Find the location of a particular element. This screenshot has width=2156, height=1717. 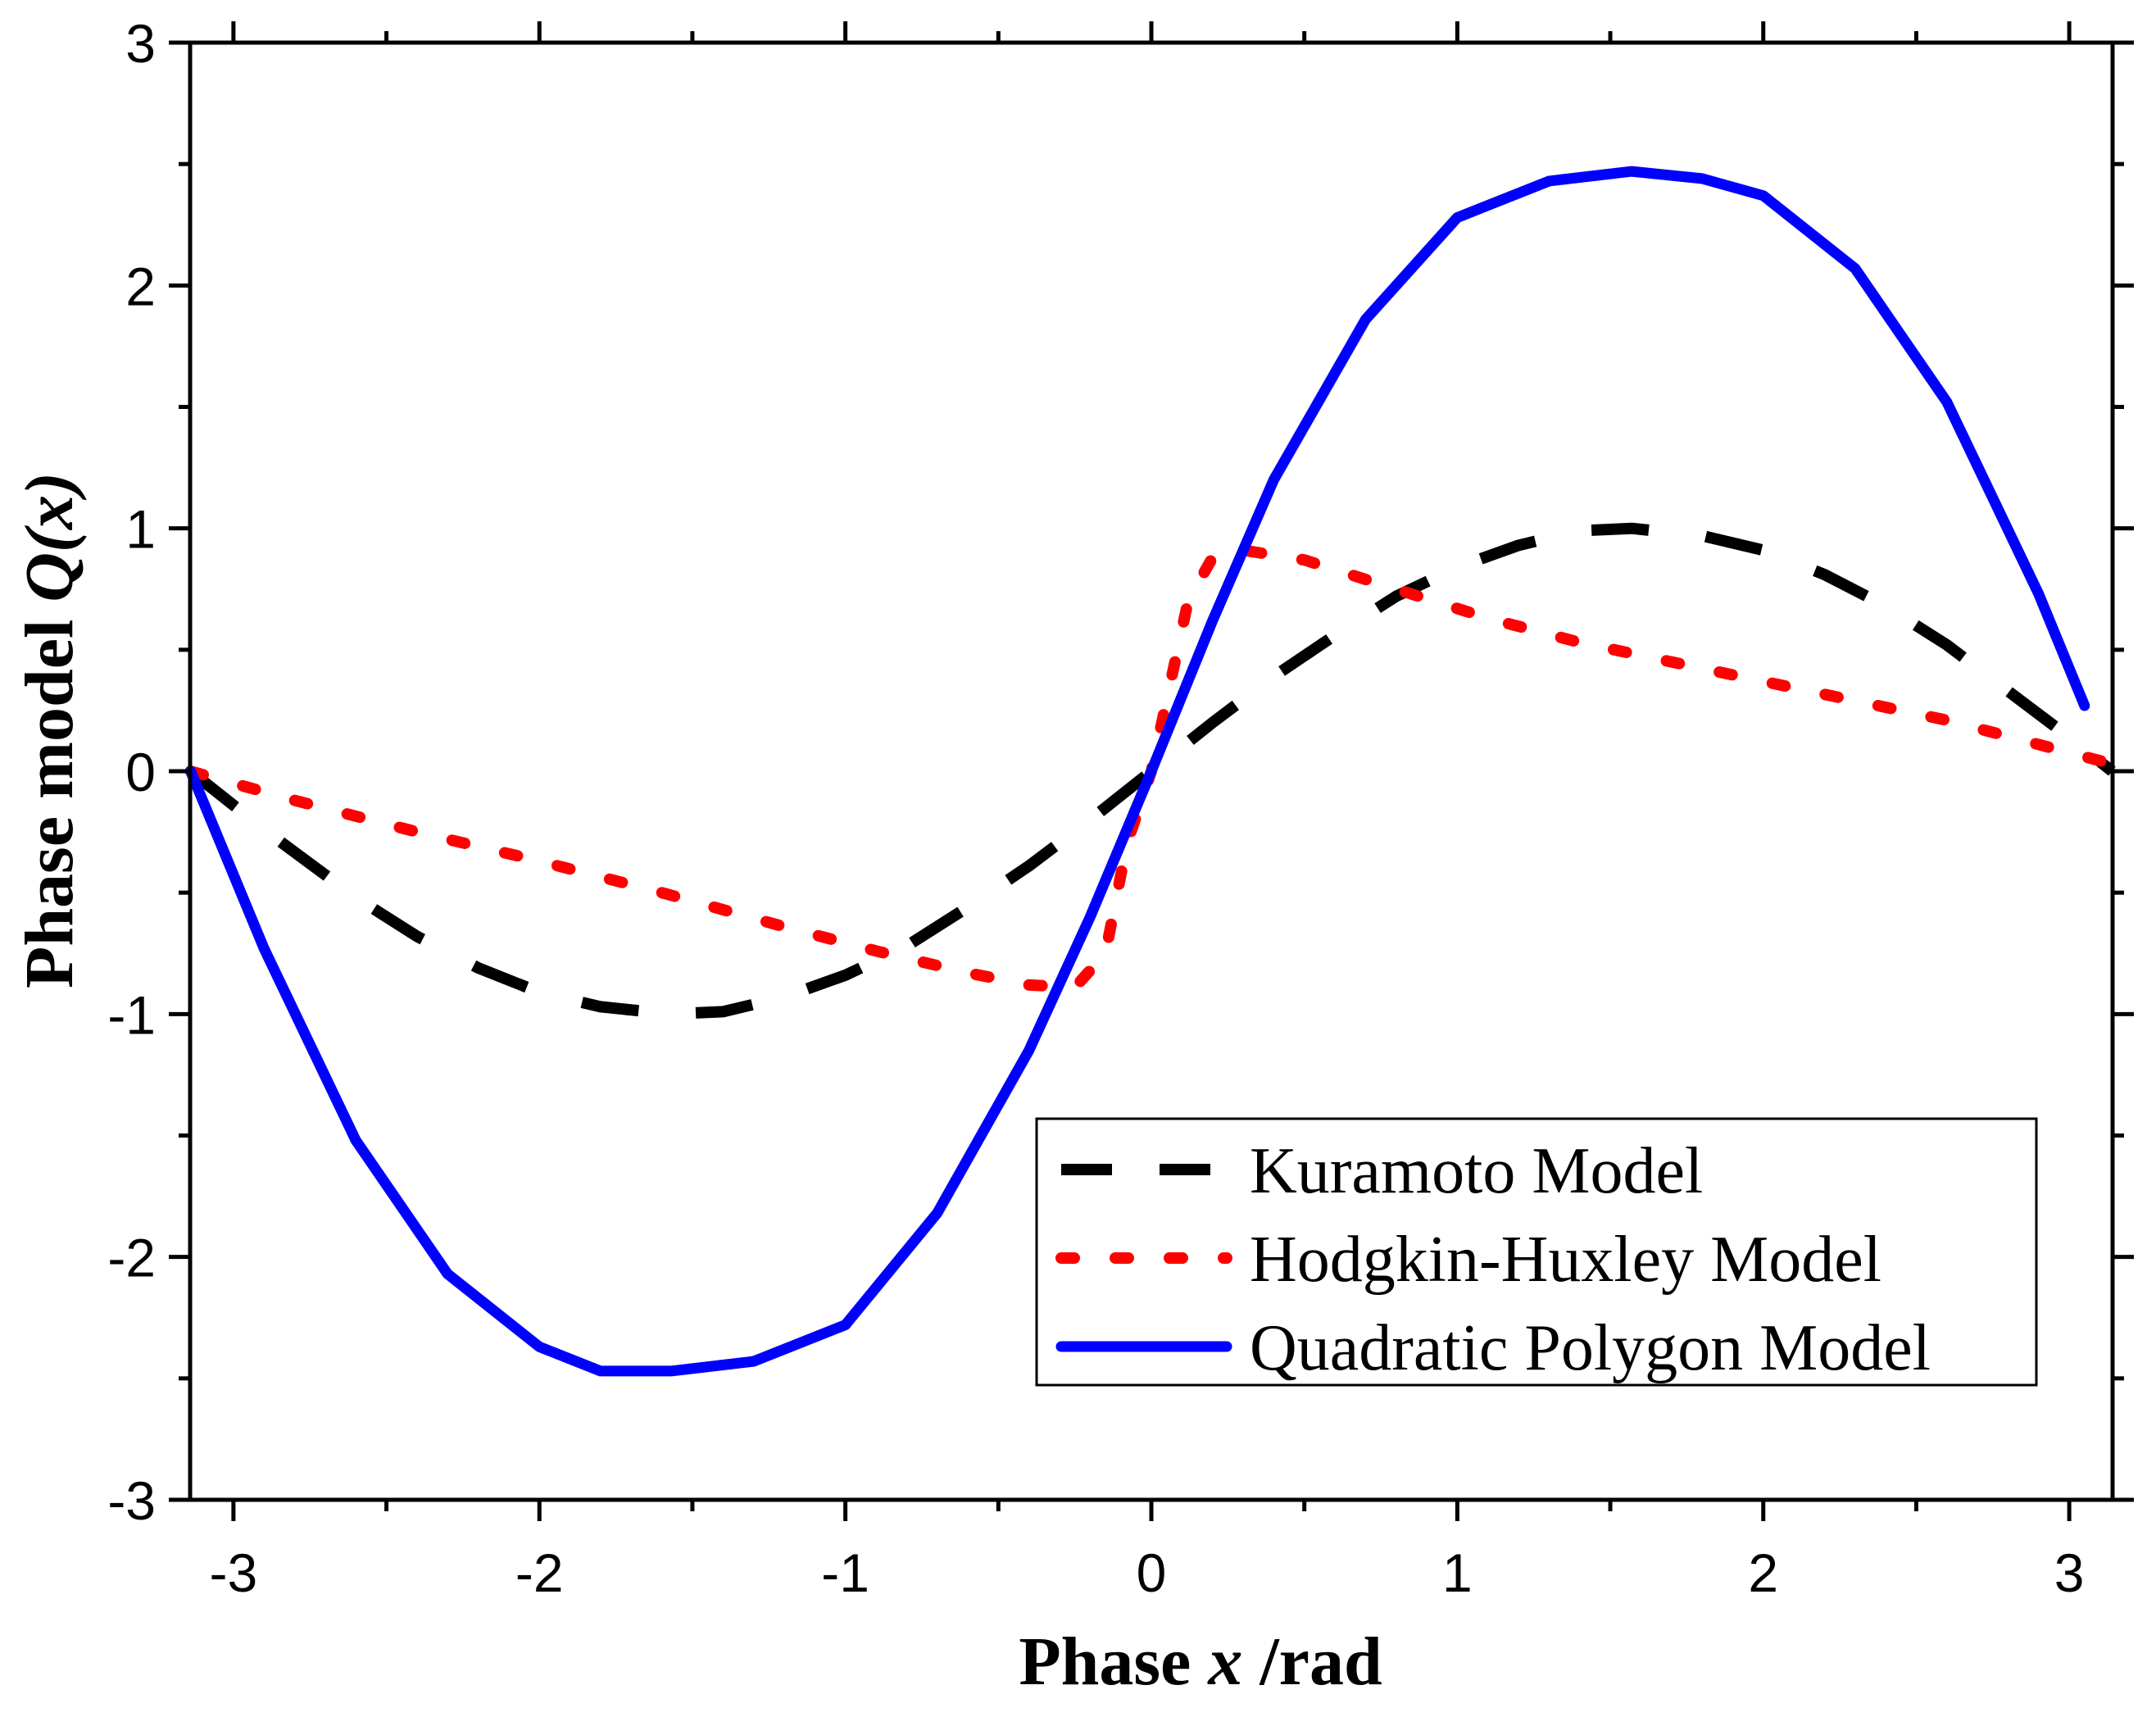

legend-label-1: Kuramoto Model is located at coordinates (1476, 1171).